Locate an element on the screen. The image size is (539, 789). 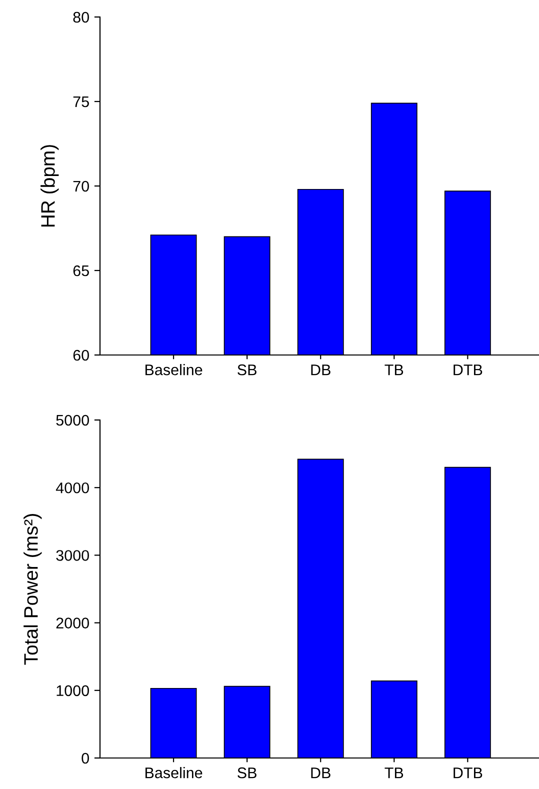
y-tick-label: 60 is located at coordinates (81, 355).